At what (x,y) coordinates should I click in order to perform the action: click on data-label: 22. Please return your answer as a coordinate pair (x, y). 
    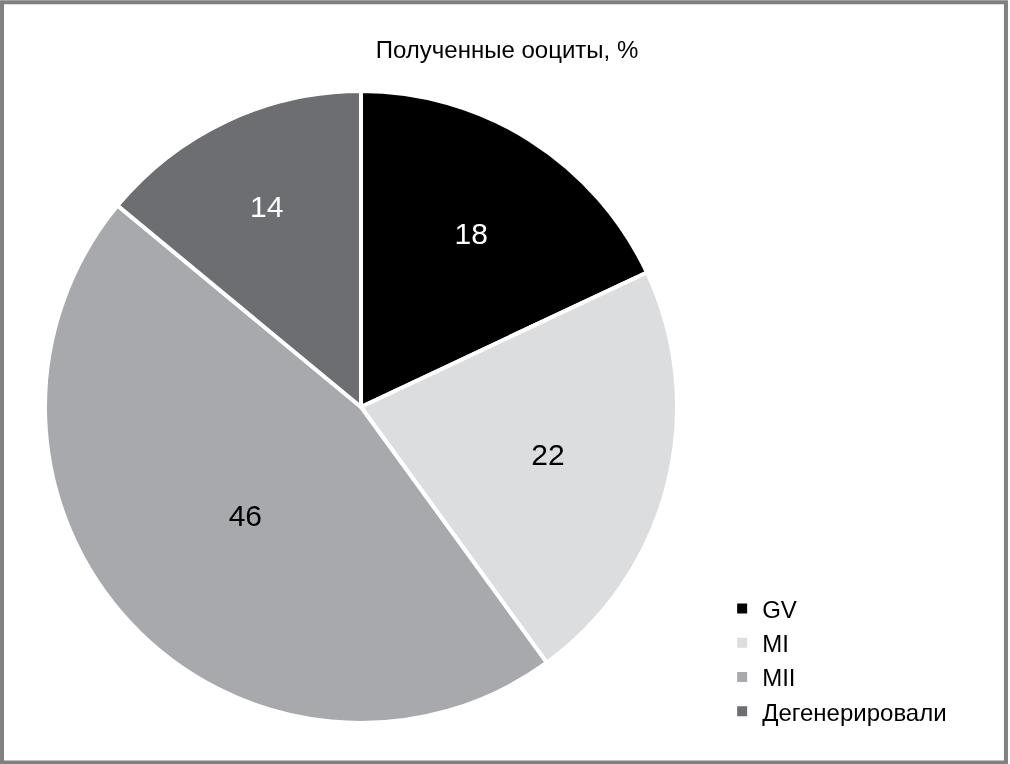
    Looking at the image, I should click on (548, 455).